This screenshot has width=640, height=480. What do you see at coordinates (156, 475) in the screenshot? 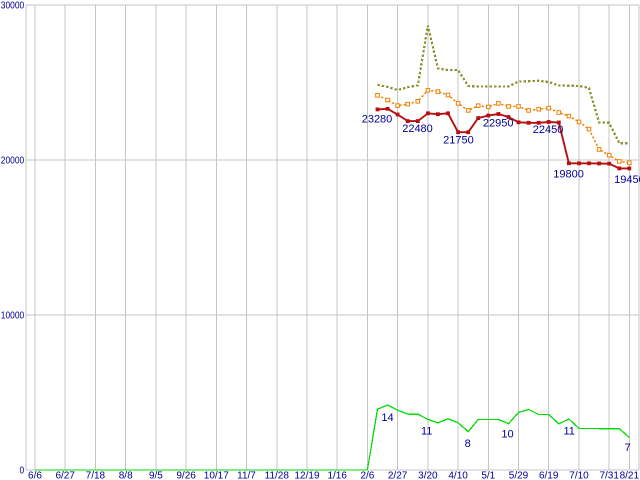
I see `svg-text: 9/5` at bounding box center [156, 475].